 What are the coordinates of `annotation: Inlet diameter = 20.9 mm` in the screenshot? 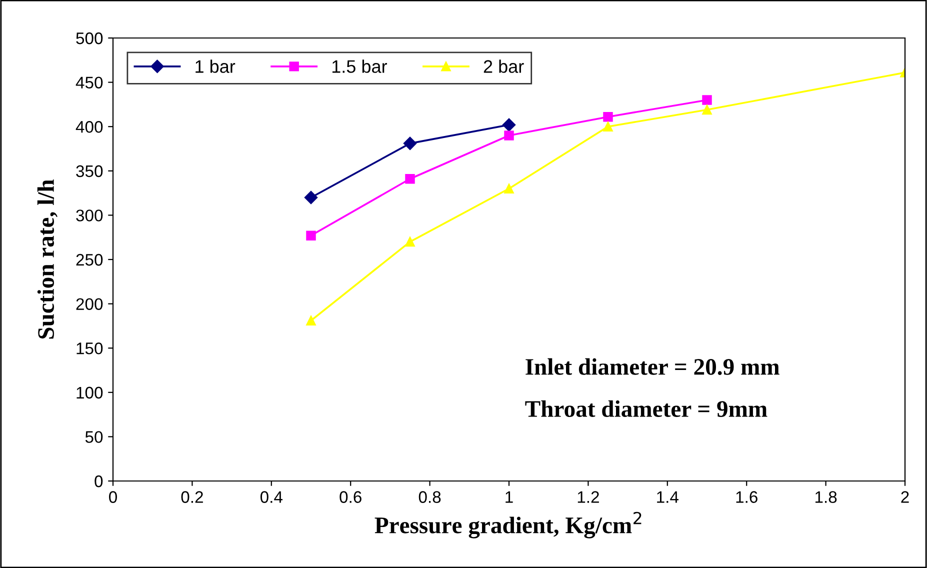 It's located at (653, 367).